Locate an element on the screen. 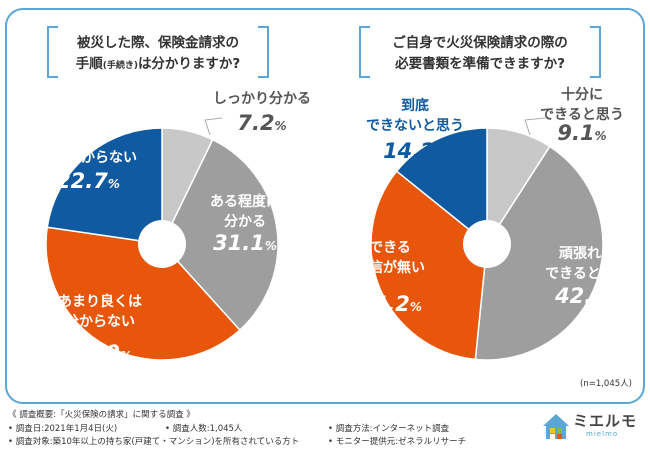  survey-target: • 調査対象:築10年以上の持ち家(戸建て・マンション)を所有されている方ト is located at coordinates (154, 442).